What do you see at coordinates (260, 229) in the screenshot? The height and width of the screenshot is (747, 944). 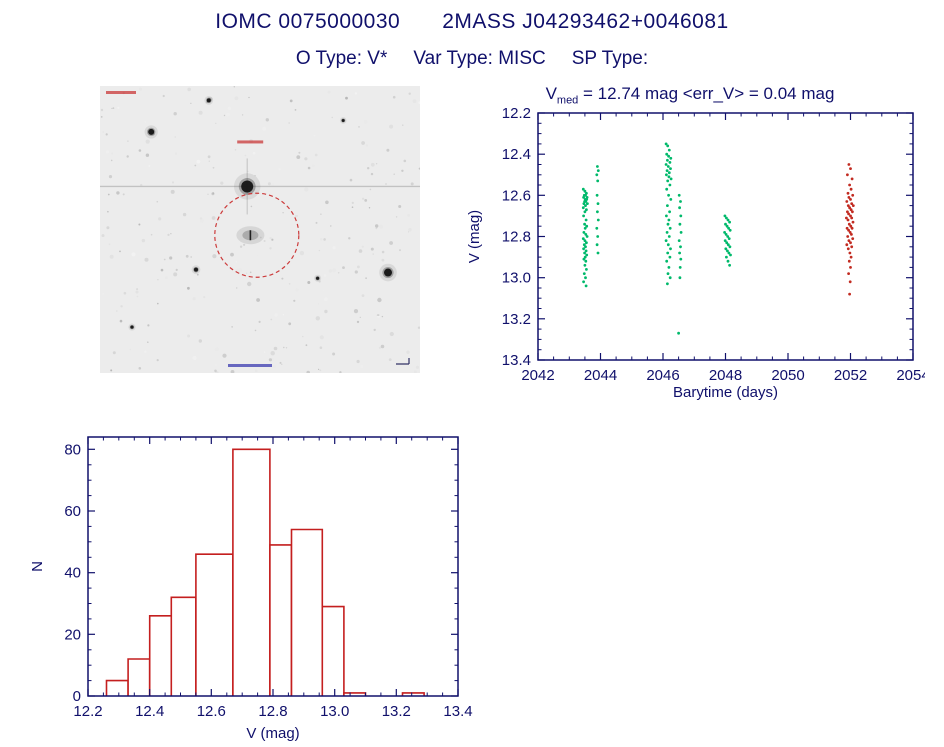 I see `finder-chart-image` at bounding box center [260, 229].